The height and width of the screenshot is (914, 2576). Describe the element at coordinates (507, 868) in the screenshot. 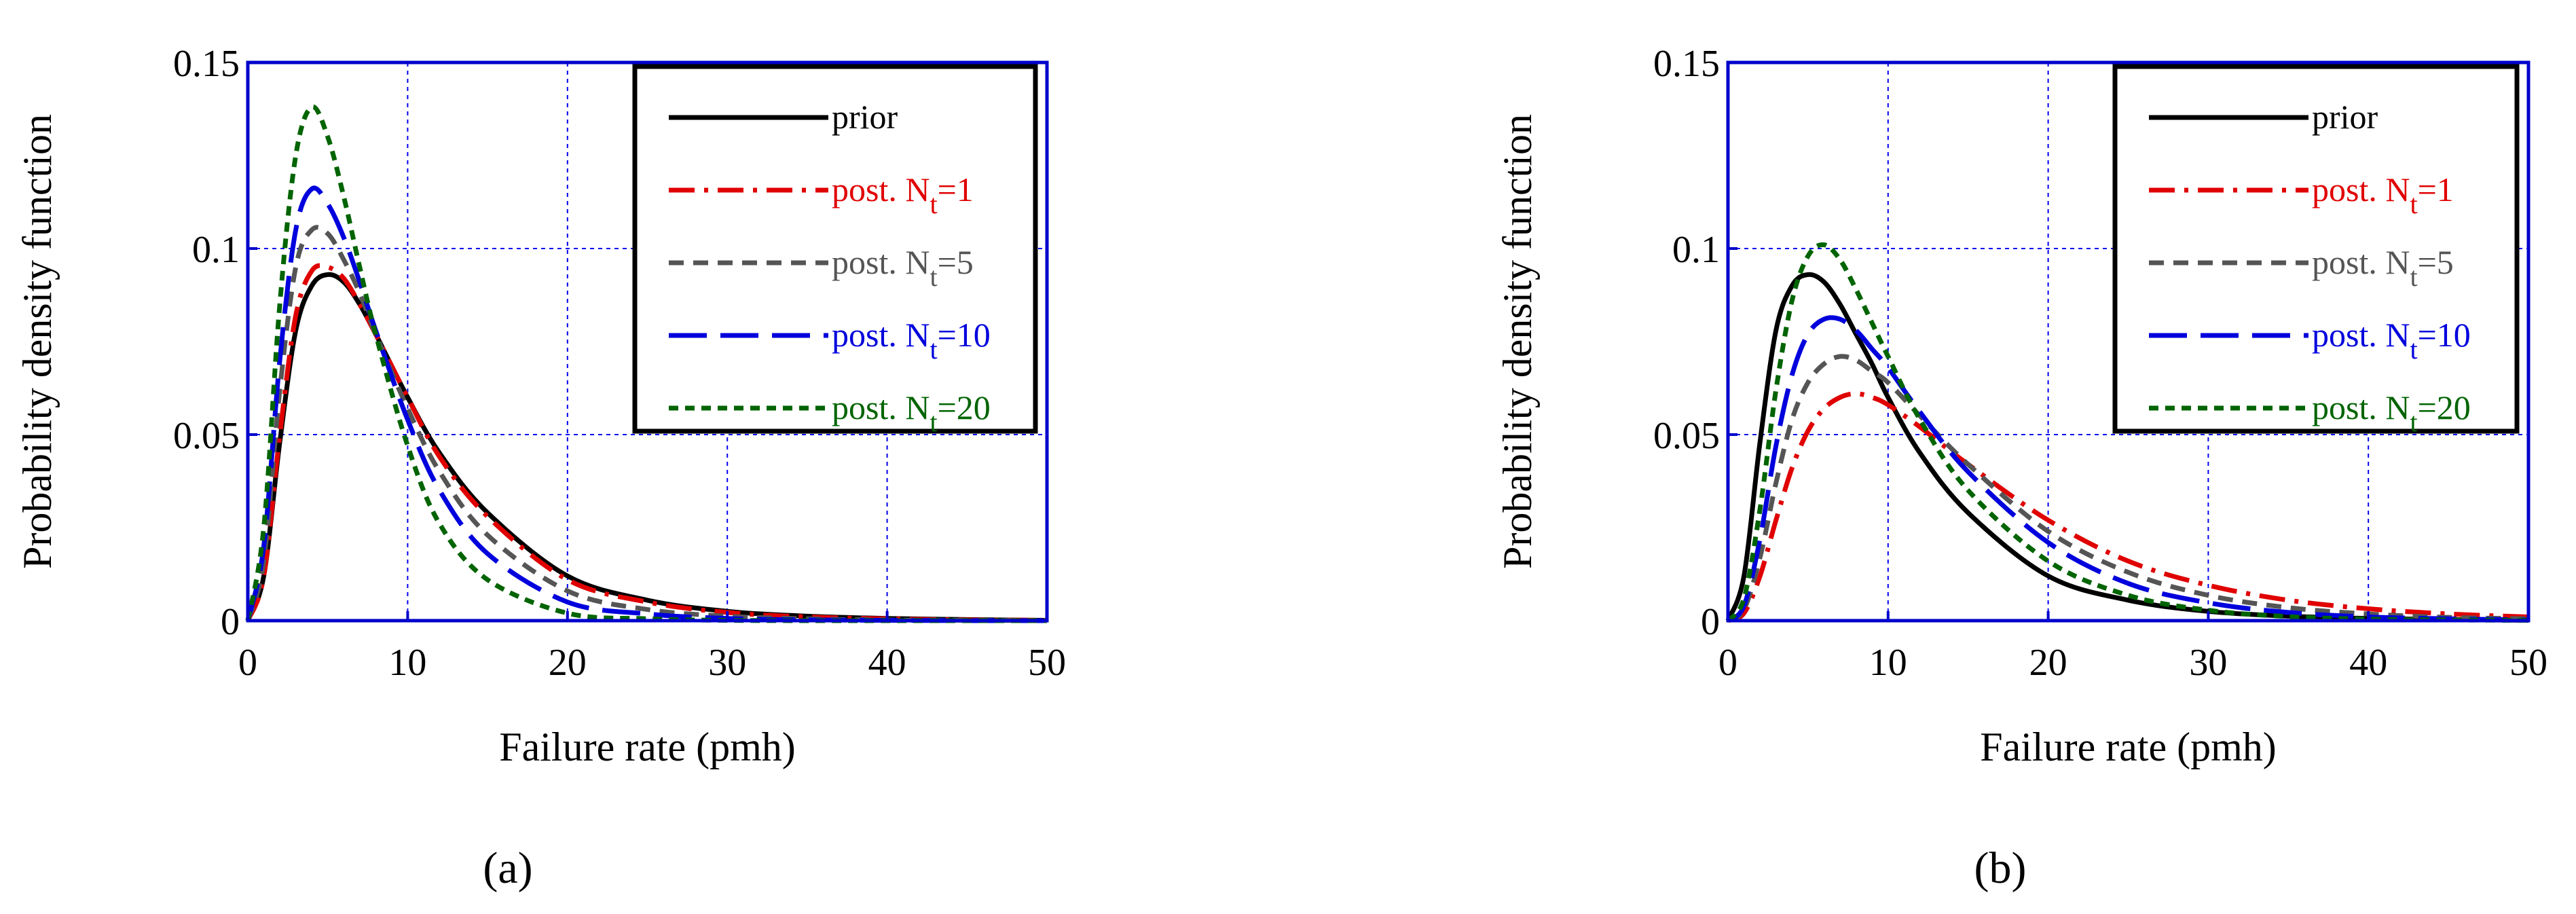

I see `panel-label: (a)` at that location.